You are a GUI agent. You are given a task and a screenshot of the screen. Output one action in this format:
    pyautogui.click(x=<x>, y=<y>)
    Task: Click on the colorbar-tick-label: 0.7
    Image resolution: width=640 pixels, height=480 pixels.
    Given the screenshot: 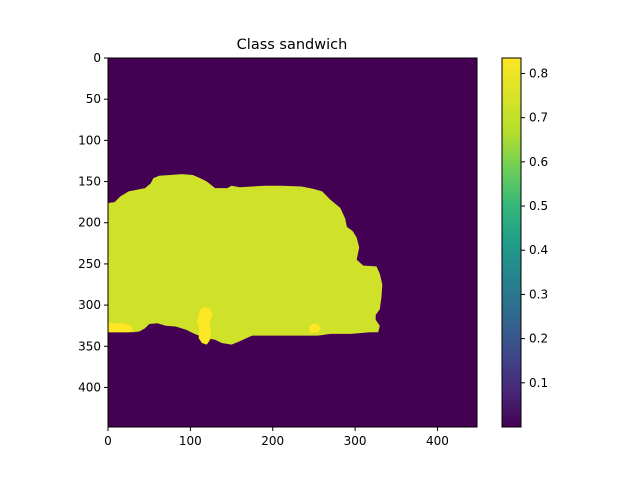 What is the action you would take?
    pyautogui.click(x=538, y=118)
    